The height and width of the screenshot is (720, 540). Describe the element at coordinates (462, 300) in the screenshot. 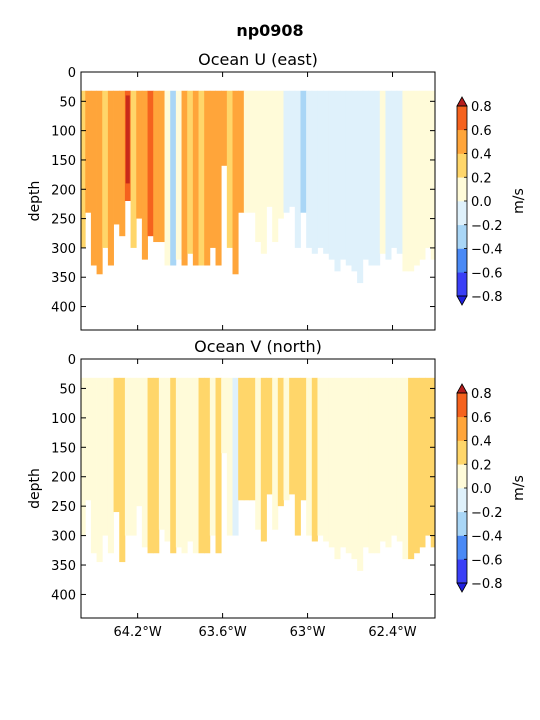

I see `colorbar-extend-min` at that location.